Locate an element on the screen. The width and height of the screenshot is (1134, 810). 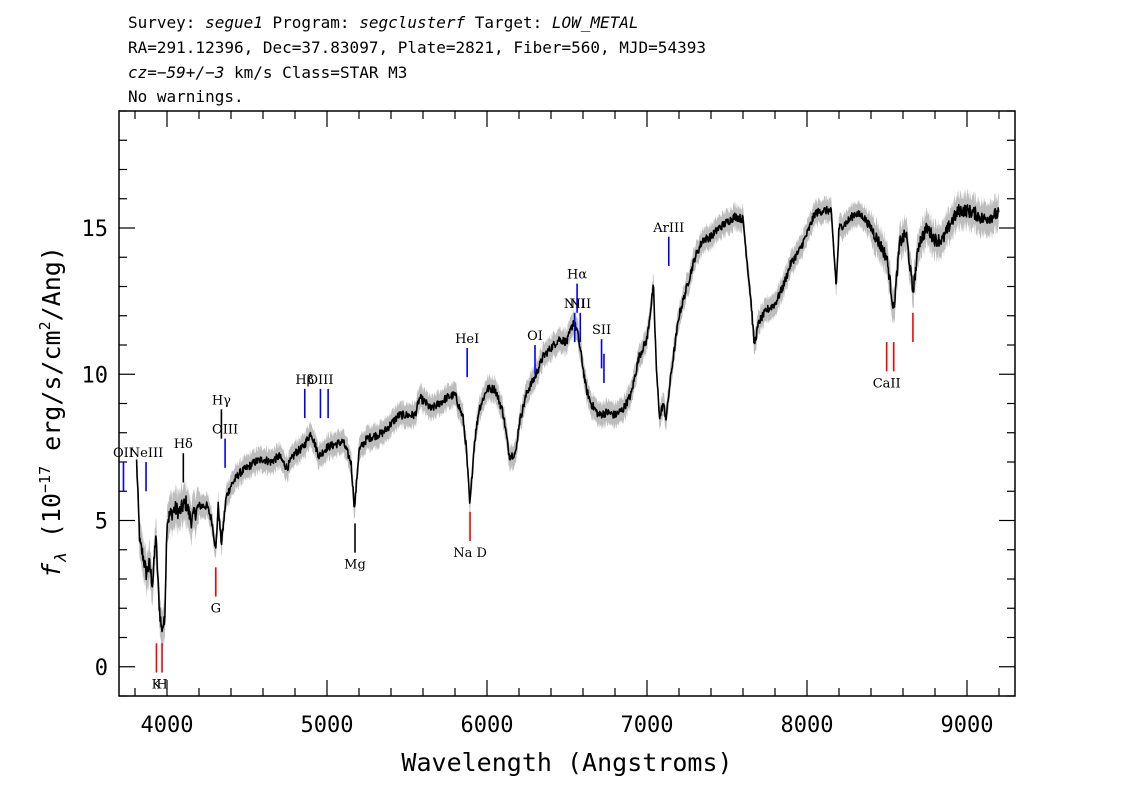
y-tick-label: 5 is located at coordinates (101, 522).